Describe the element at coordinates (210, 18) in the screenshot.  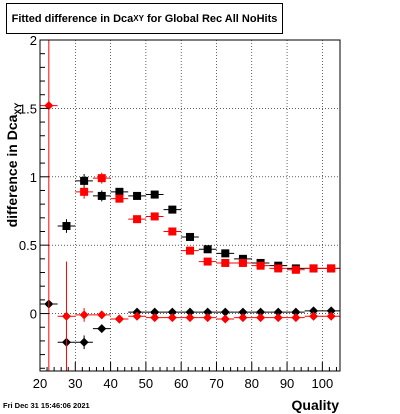
I see `chart-title-tail: for Global Rec All NoHits` at that location.